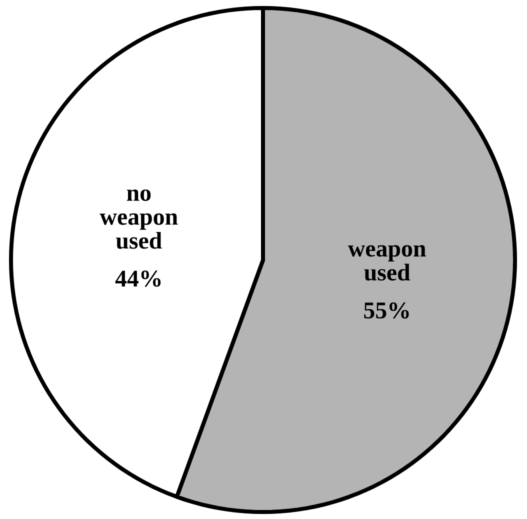 The image size is (527, 519). Describe the element at coordinates (386, 310) in the screenshot. I see `data-label: 55%` at that location.